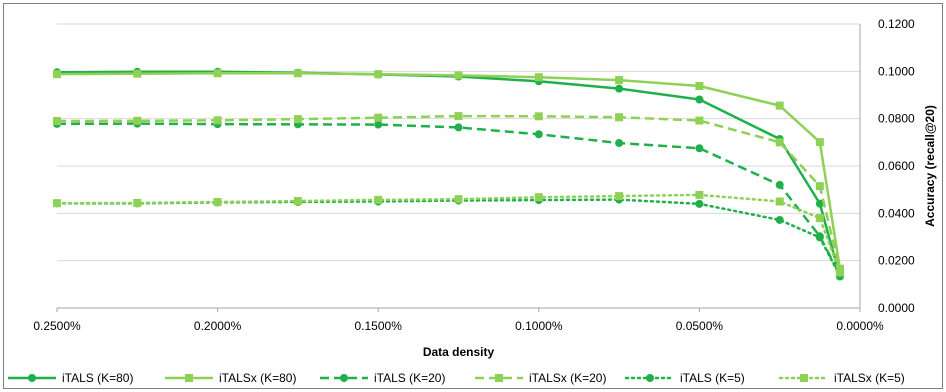 Image resolution: width=946 pixels, height=392 pixels. Describe the element at coordinates (409, 378) in the screenshot. I see `legend-label: iTALS (K=20)` at that location.